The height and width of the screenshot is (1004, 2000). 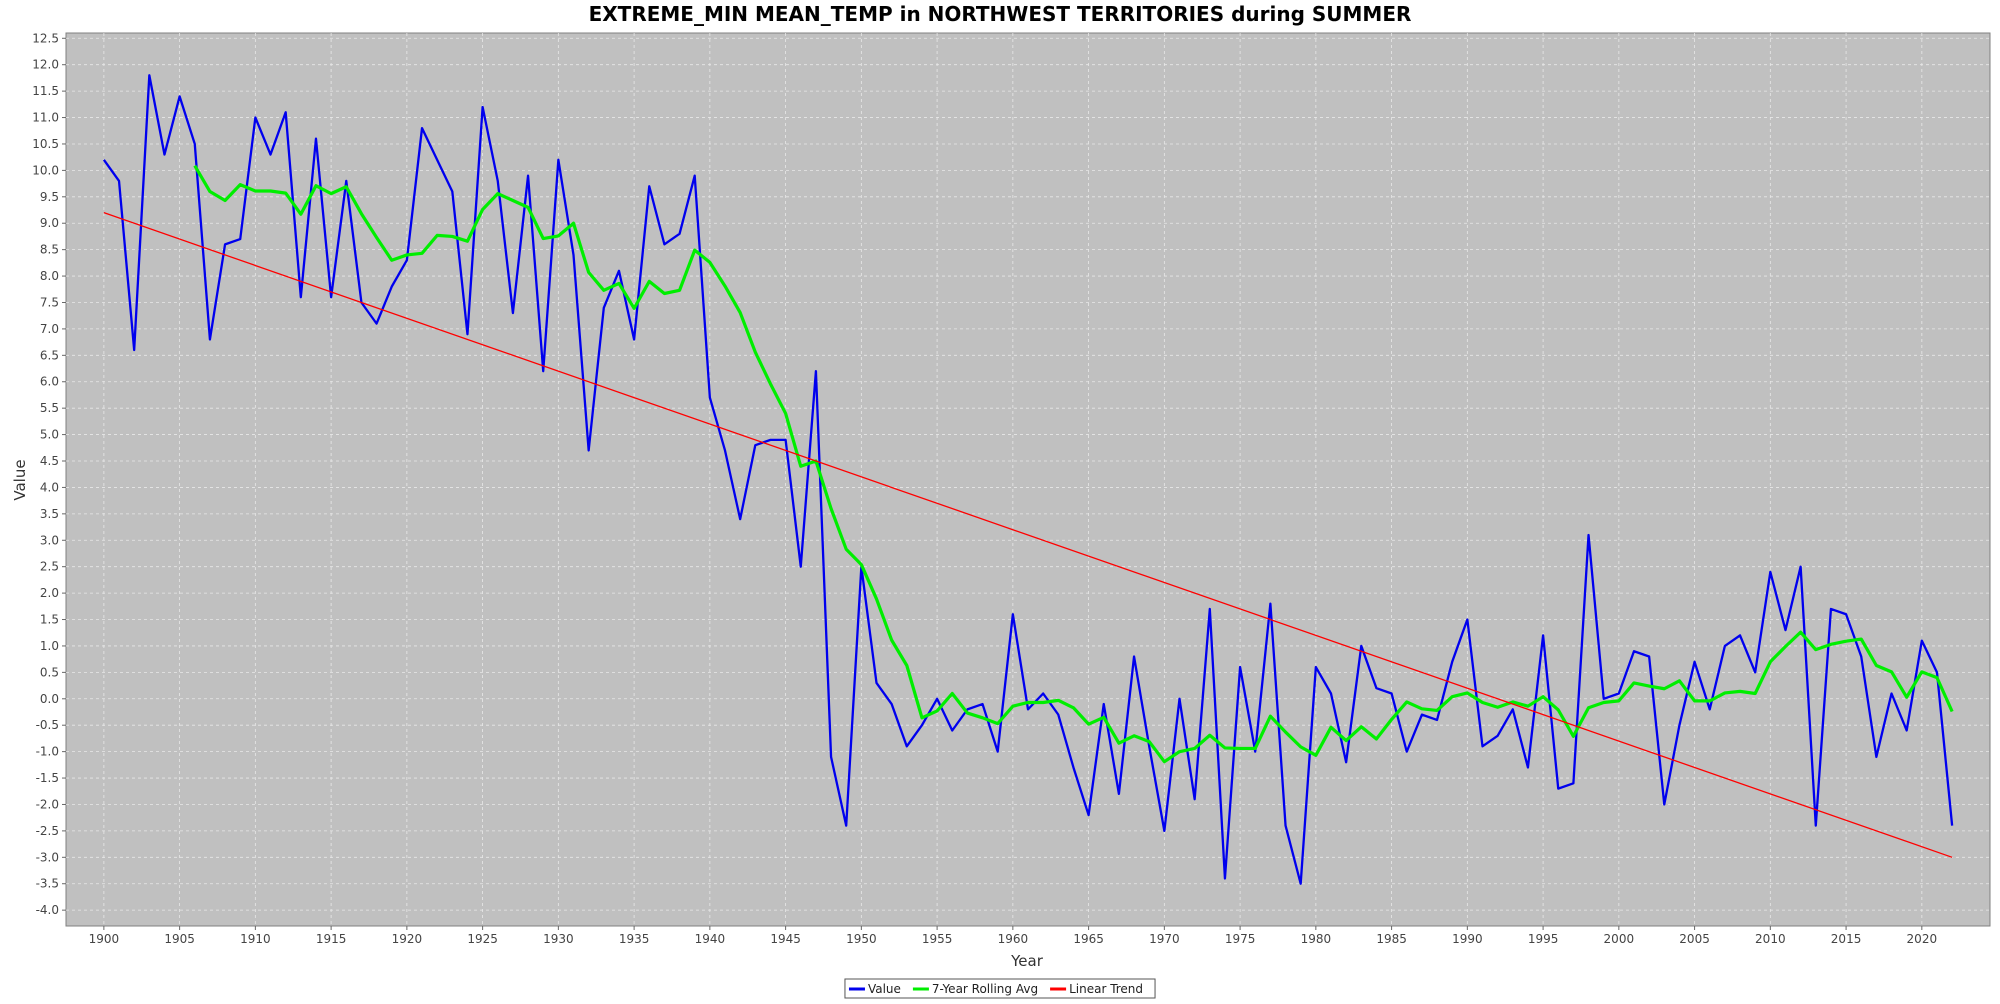 I want to click on x-tick-label: 2005, so click(x=1694, y=939).